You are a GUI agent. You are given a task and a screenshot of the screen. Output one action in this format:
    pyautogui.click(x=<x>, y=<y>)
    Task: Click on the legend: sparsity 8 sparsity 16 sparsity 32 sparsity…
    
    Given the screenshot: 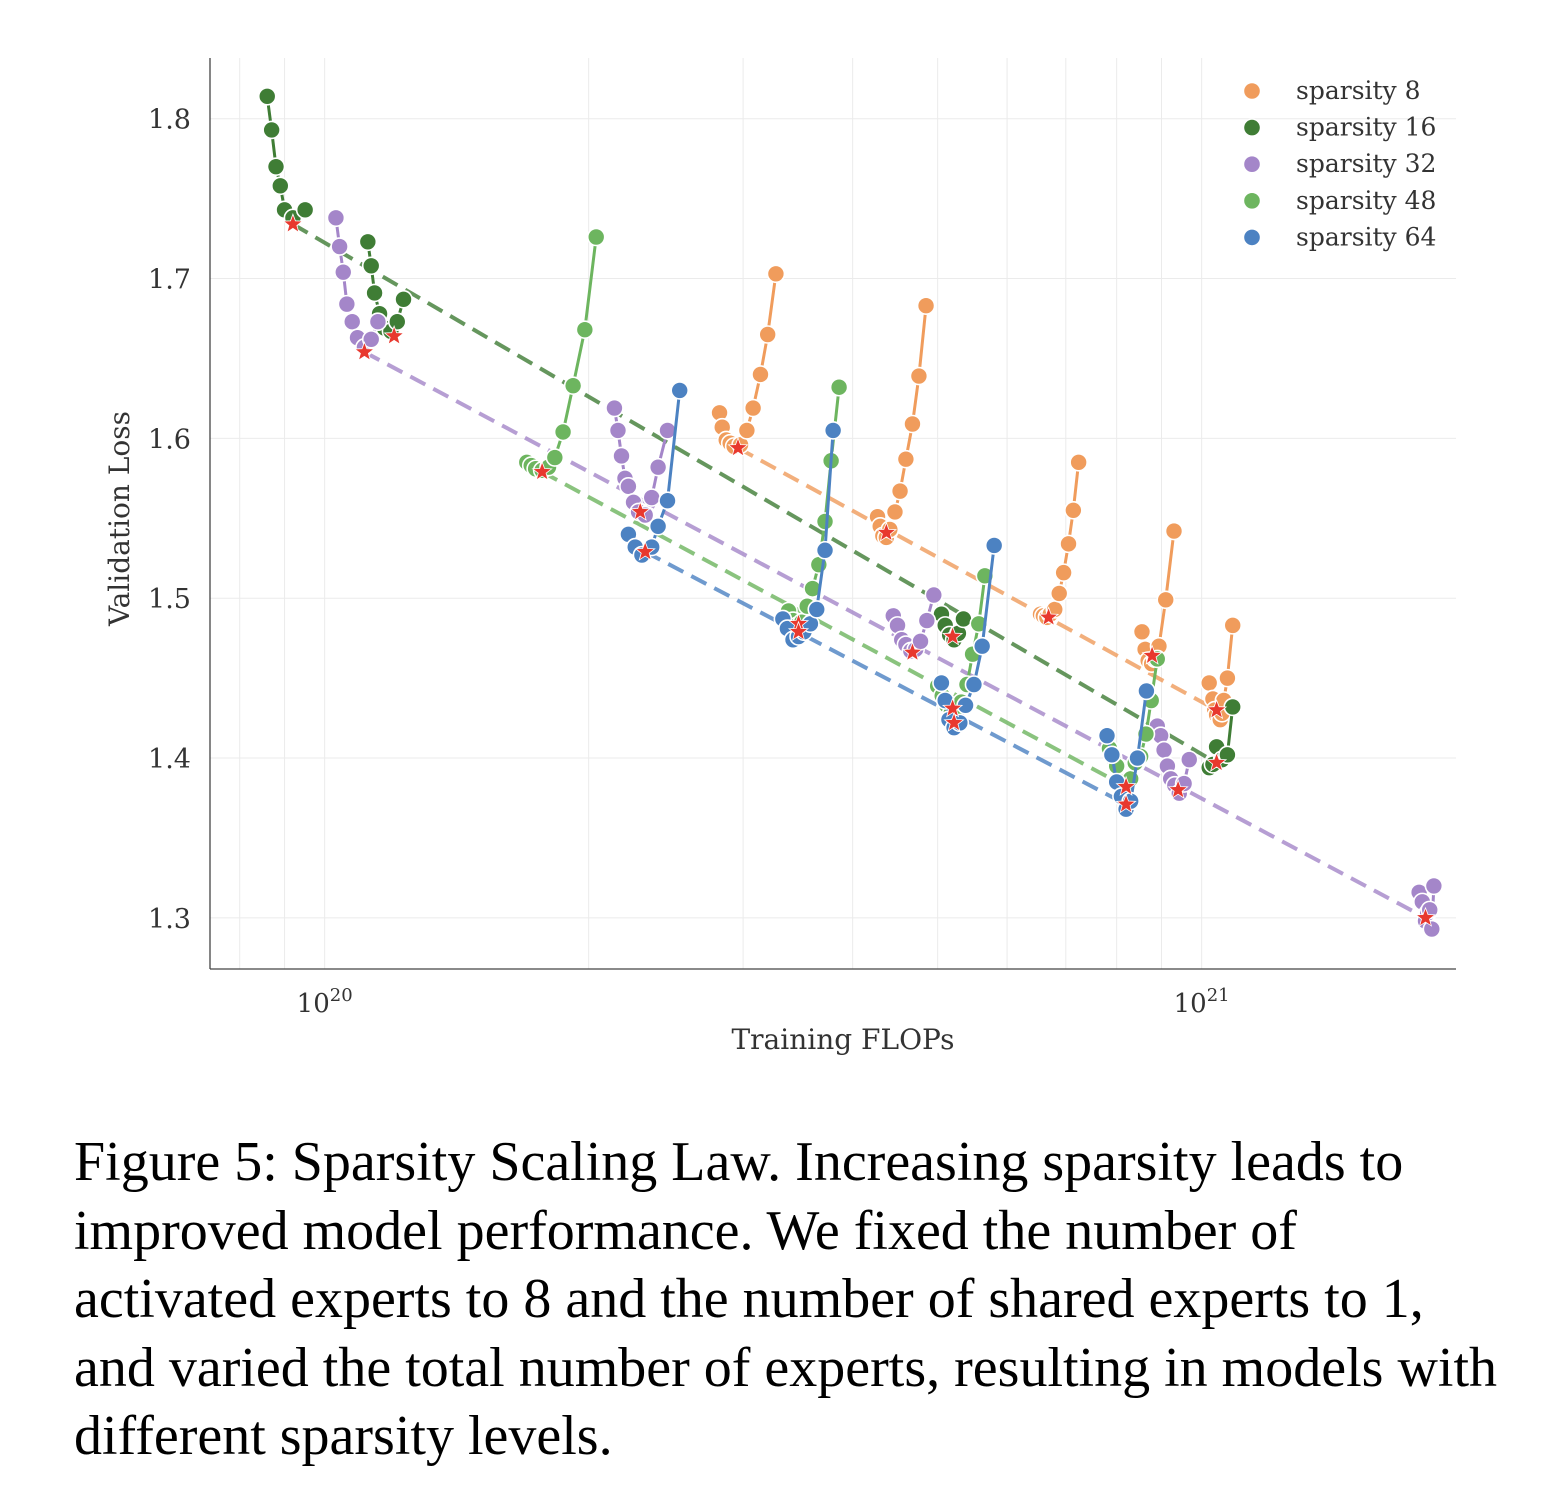 What is the action you would take?
    pyautogui.click(x=1339, y=163)
    